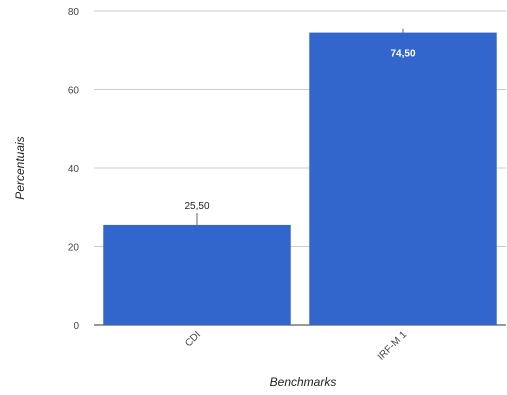 Image resolution: width=507 pixels, height=395 pixels. Describe the element at coordinates (193, 339) in the screenshot. I see `x-tick-label: CDI` at that location.